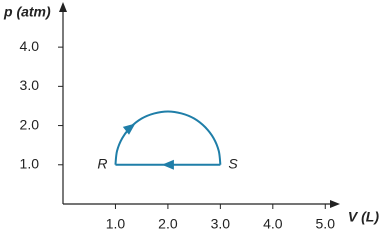  What do you see at coordinates (326, 224) in the screenshot?
I see `x-tick-label: 5.0` at bounding box center [326, 224].